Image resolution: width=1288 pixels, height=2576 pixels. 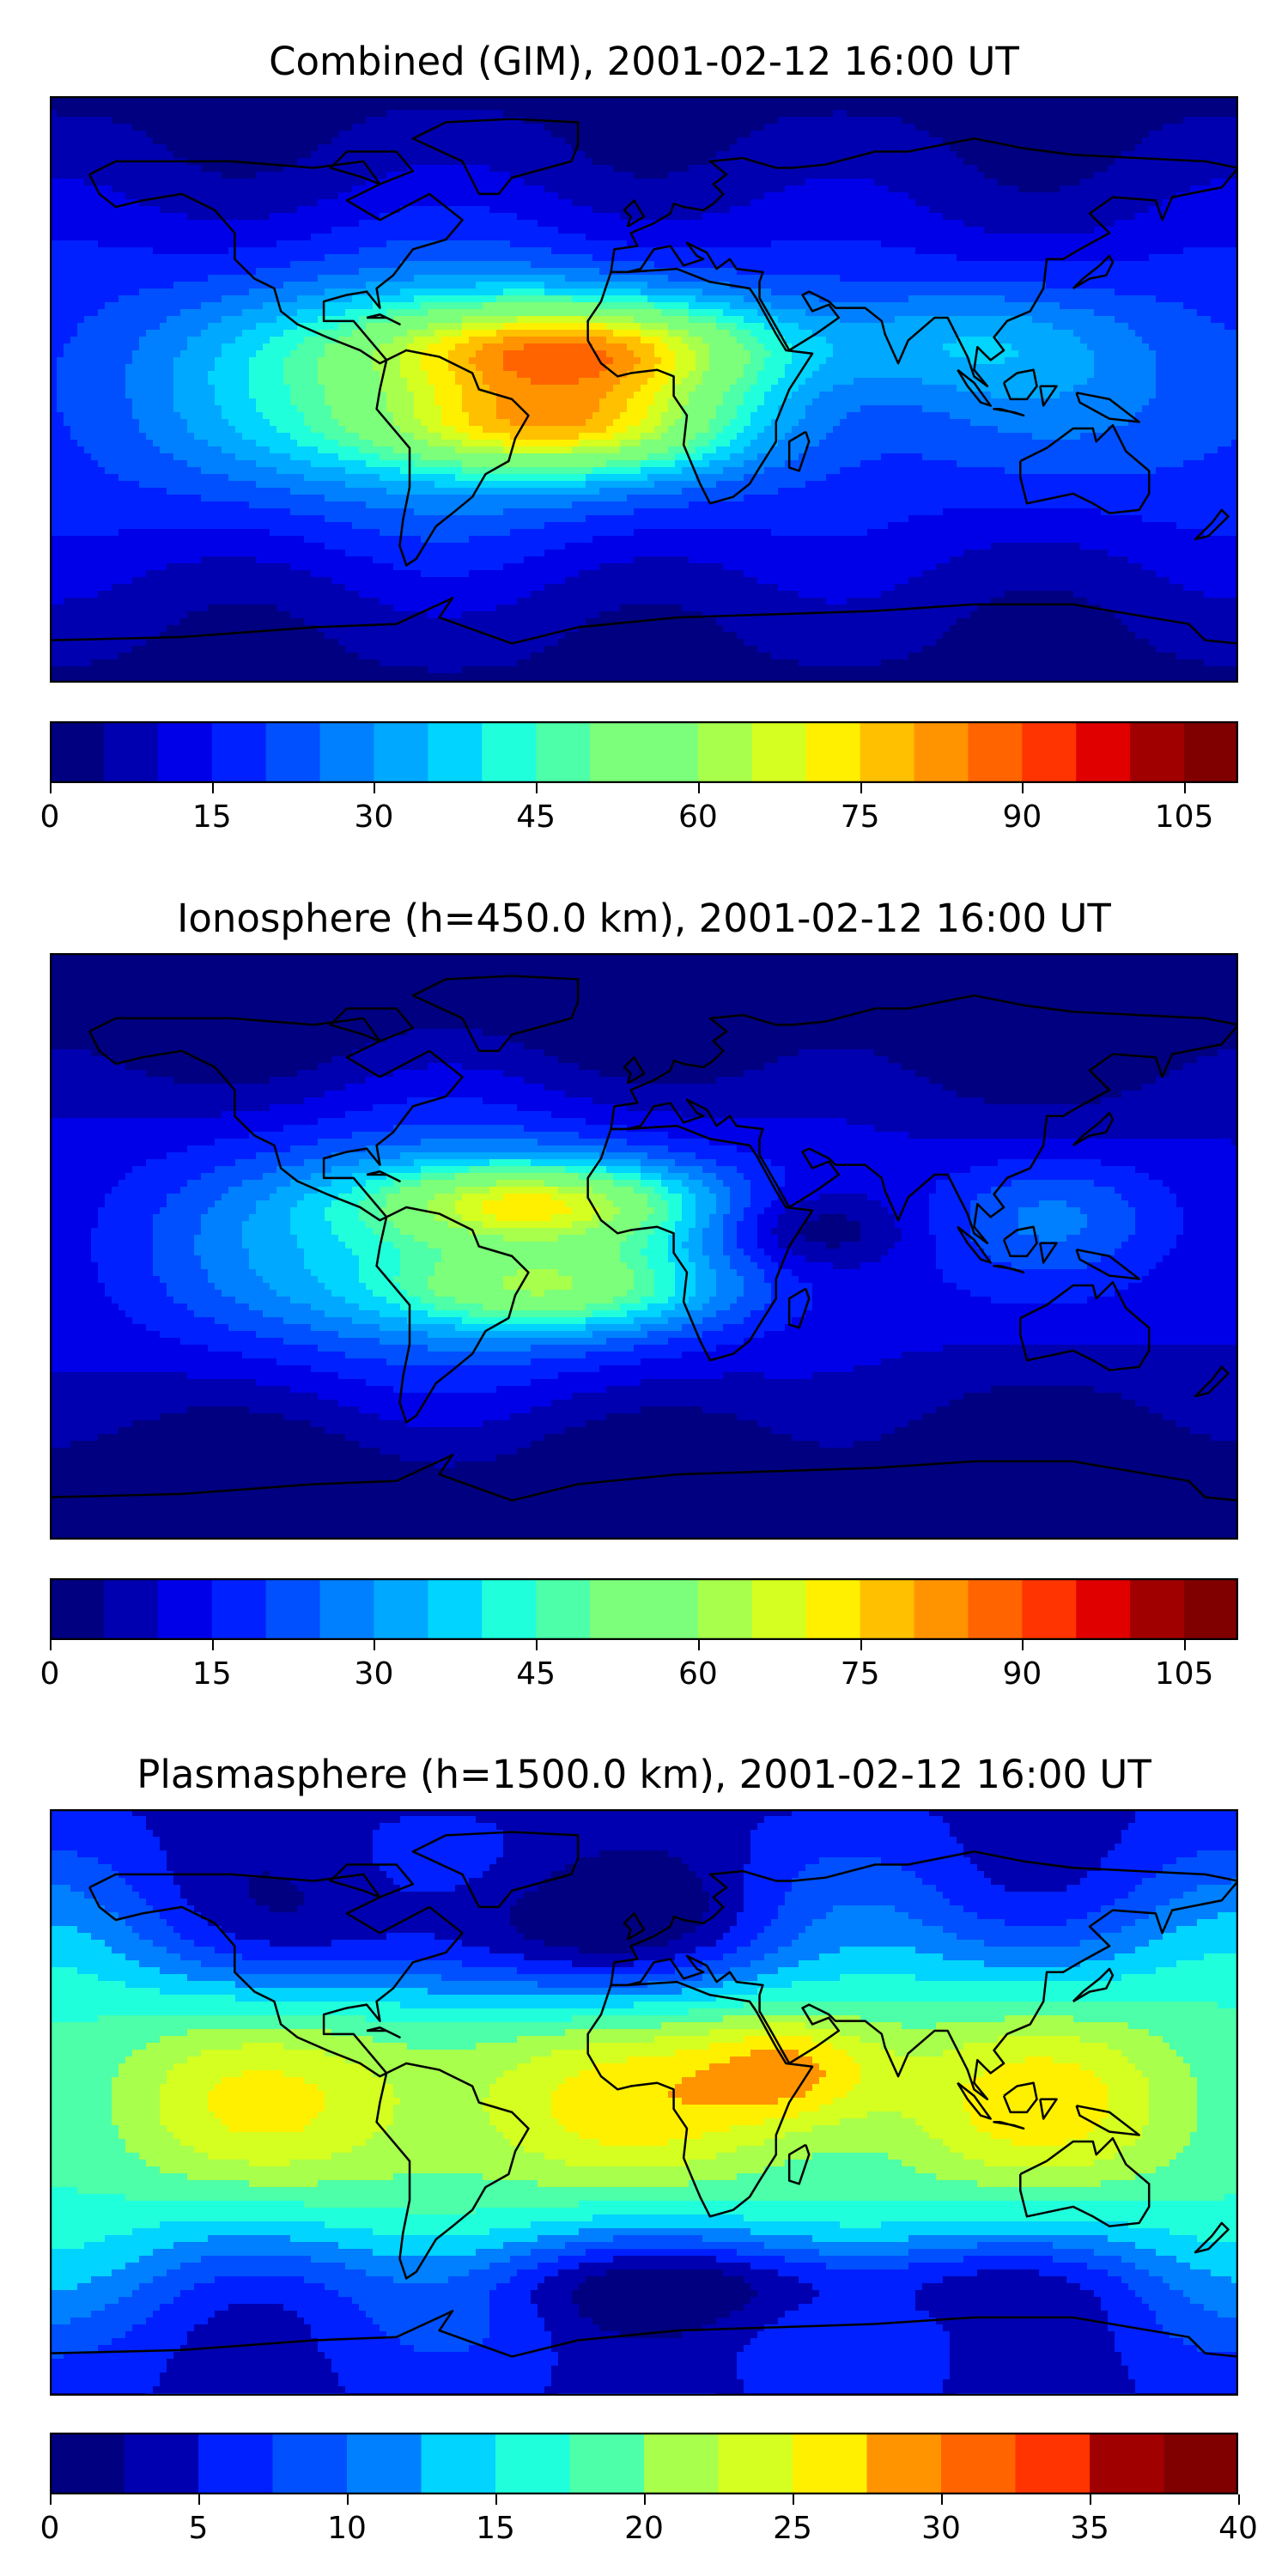 I want to click on panel-title: Combined (GIM), 2001-02-12 16:00 UT, so click(x=644, y=62).